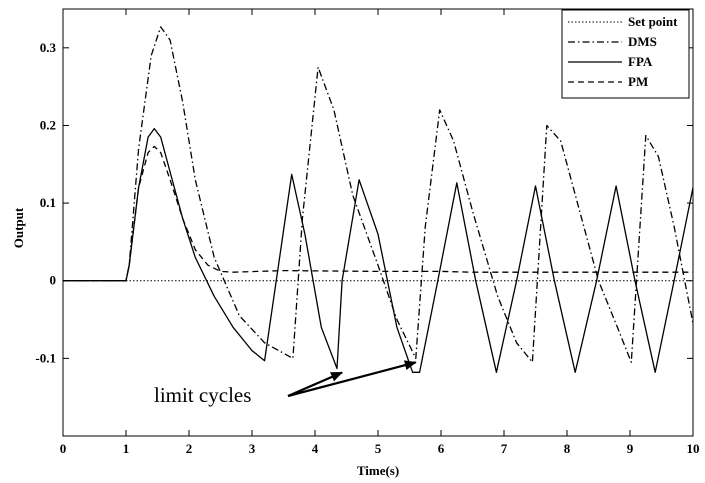 The image size is (705, 483). I want to click on y-tick-label: 0.1, so click(48, 202).